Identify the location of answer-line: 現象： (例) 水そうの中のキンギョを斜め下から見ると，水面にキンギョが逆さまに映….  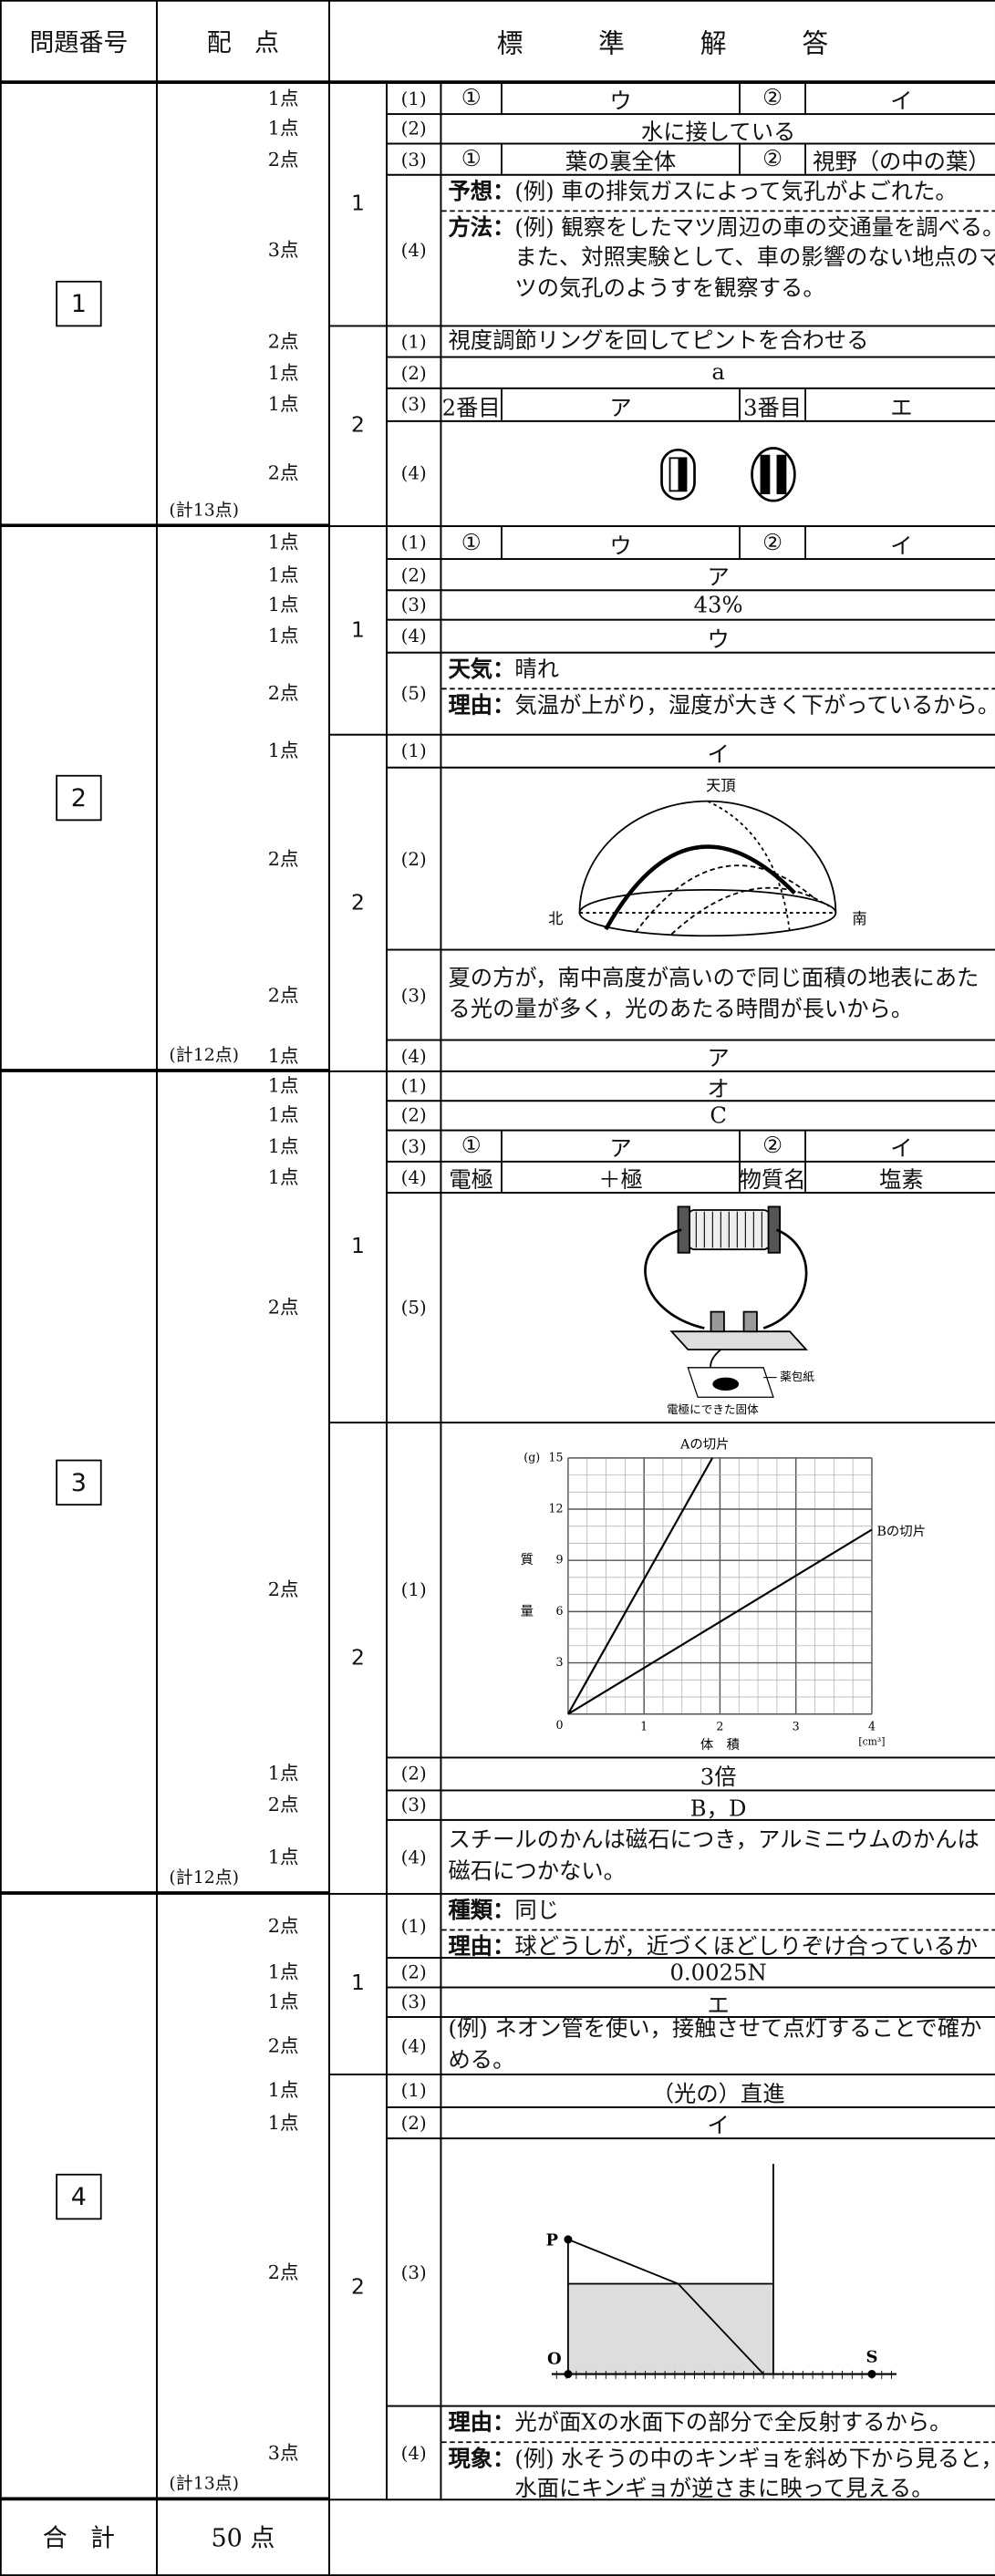
(718, 2470).